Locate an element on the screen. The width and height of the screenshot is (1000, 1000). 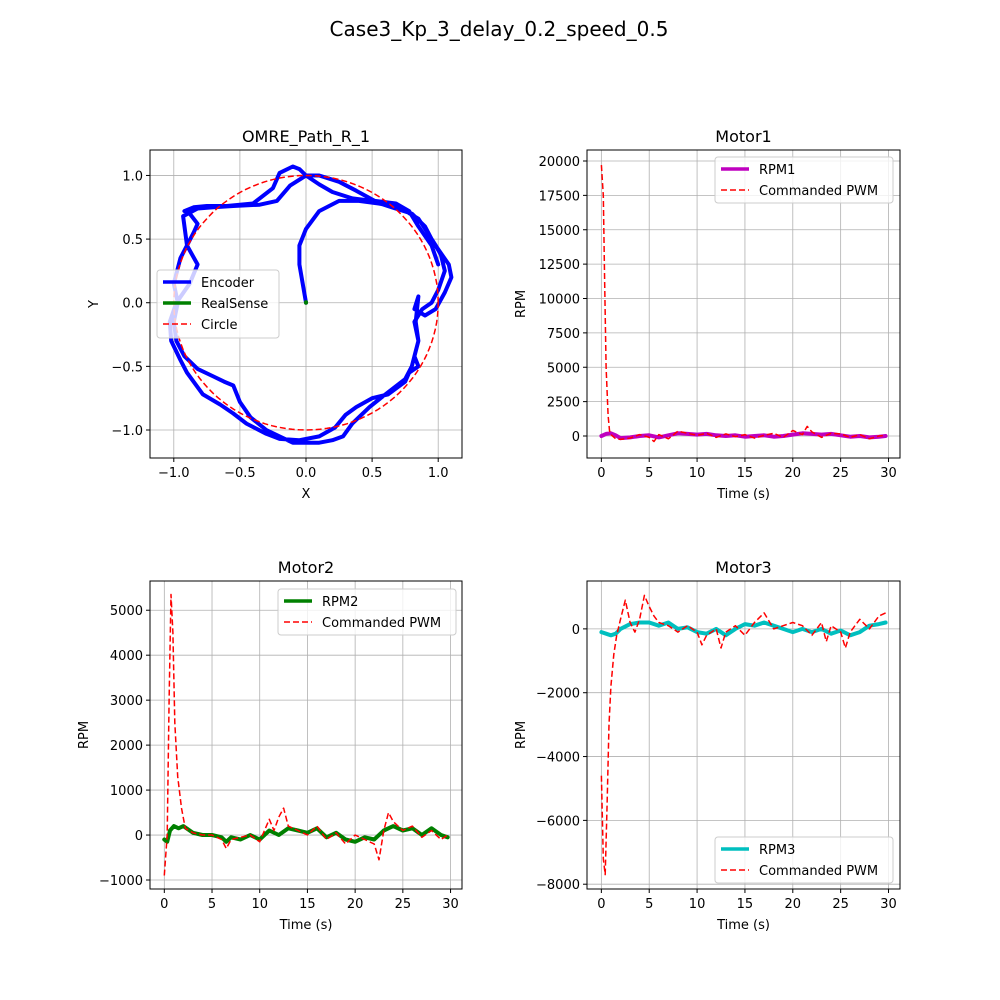
y-tick-label: 10000 is located at coordinates (559, 300).